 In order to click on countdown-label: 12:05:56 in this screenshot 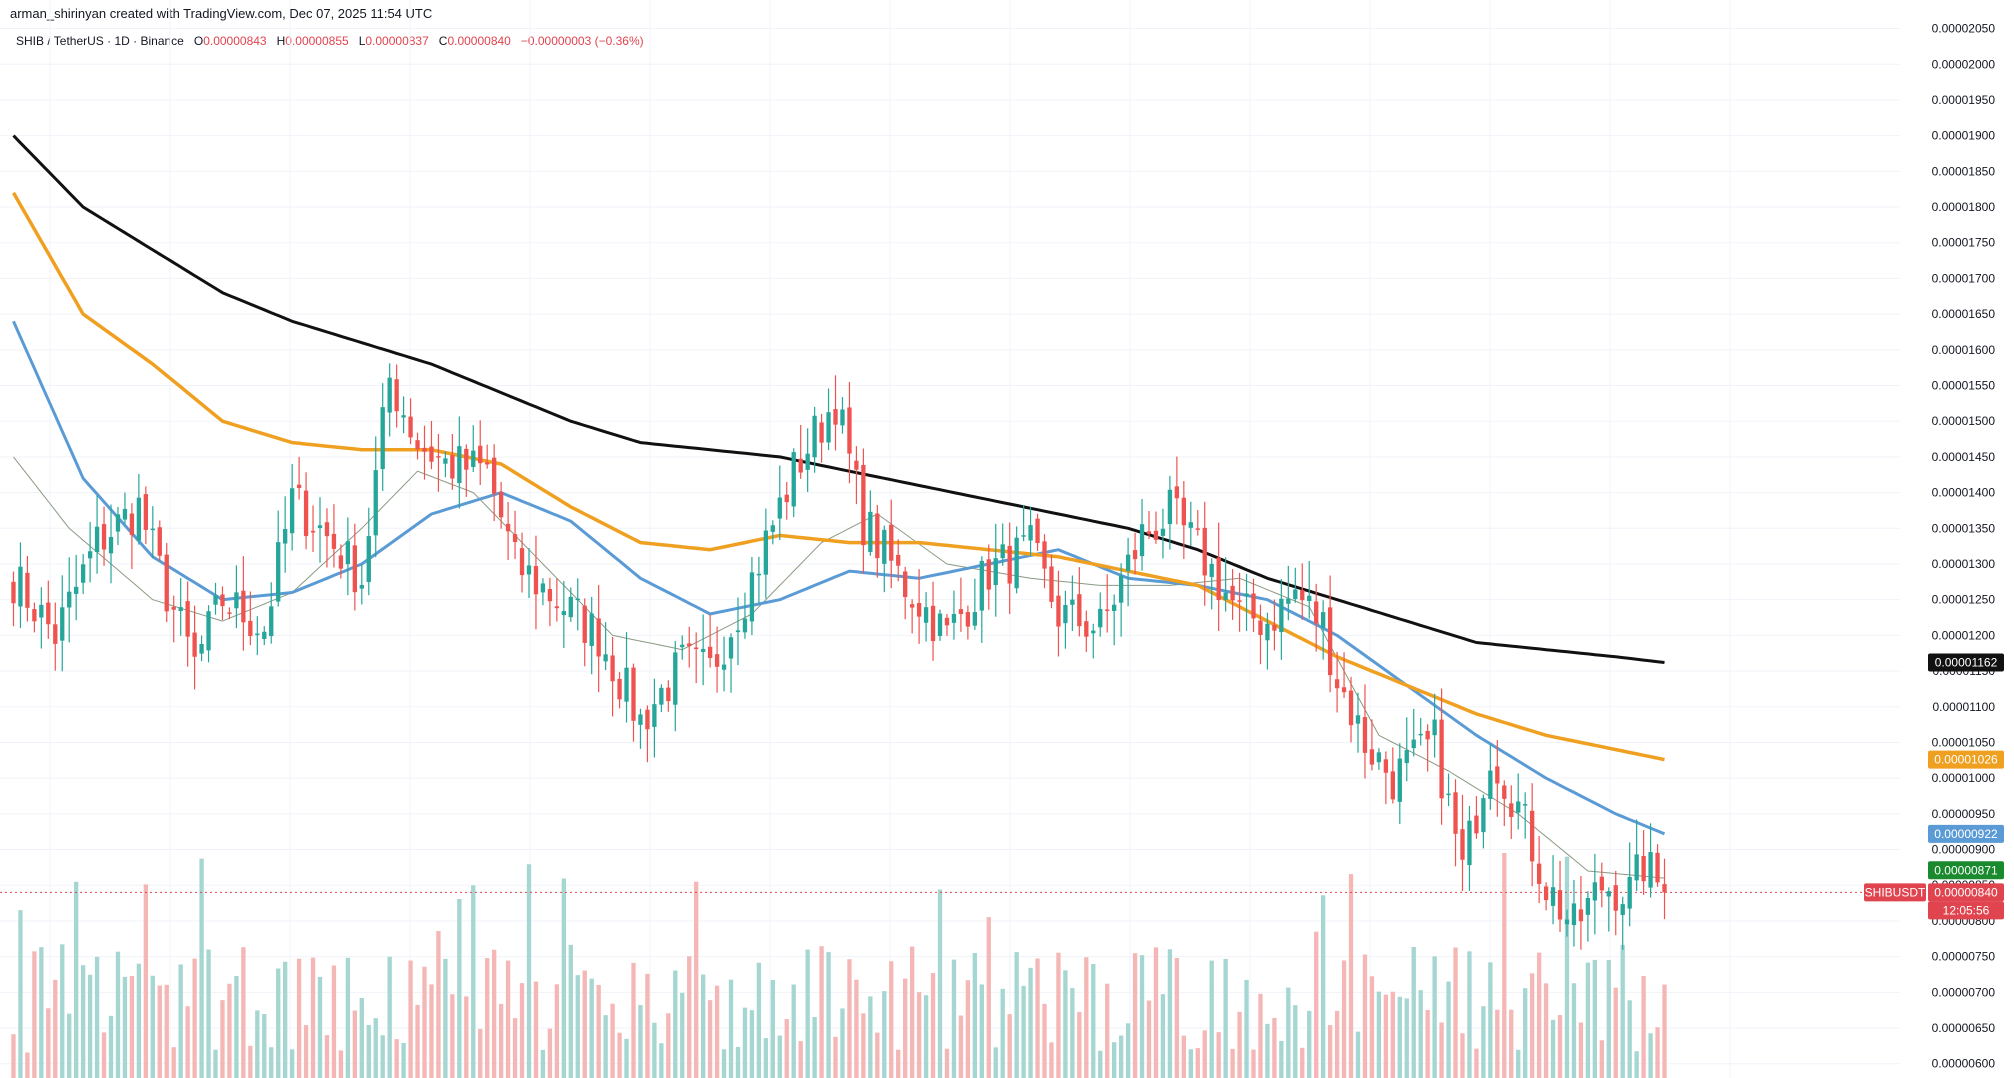, I will do `click(1966, 910)`.